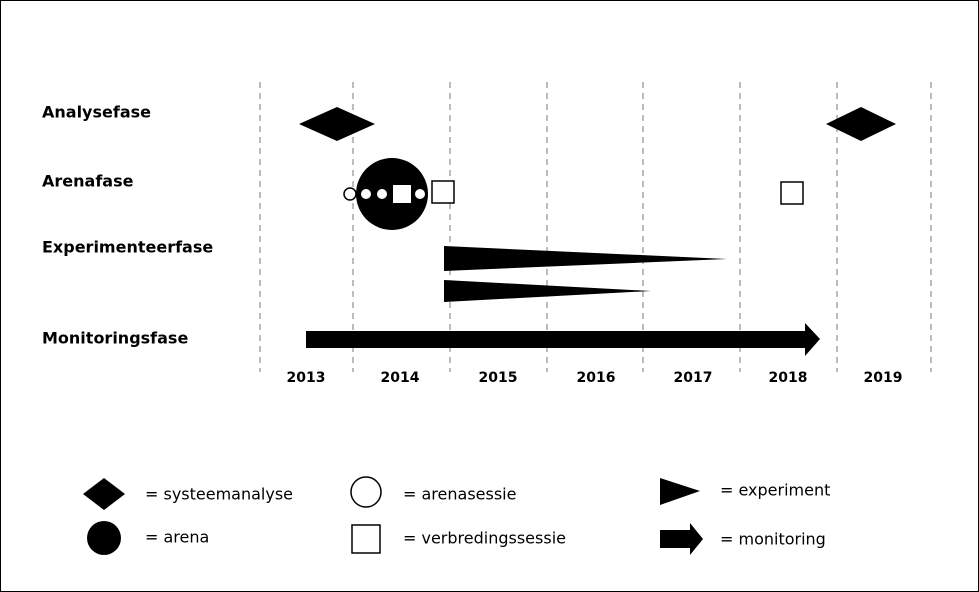  Describe the element at coordinates (596, 378) in the screenshot. I see `year-label: 2016` at that location.